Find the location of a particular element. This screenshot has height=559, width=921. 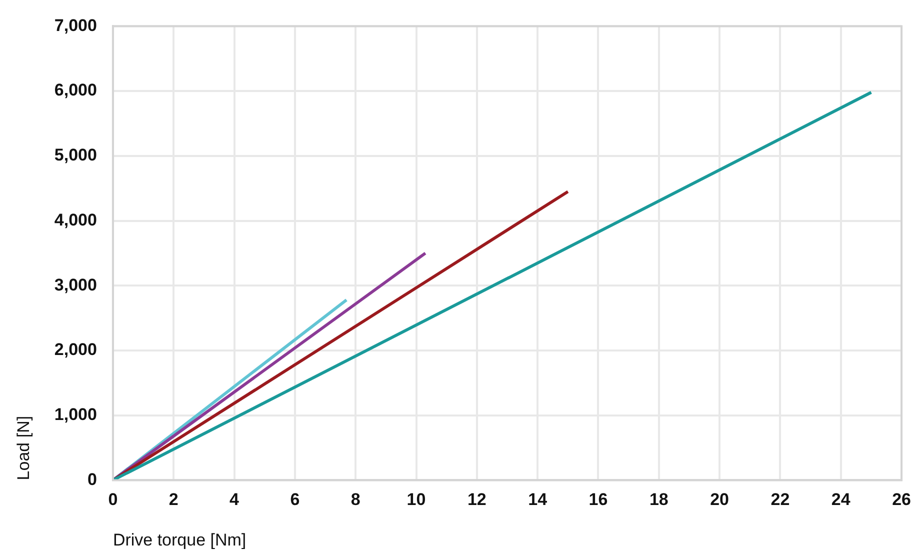

x-tick-label: 6 is located at coordinates (295, 500).